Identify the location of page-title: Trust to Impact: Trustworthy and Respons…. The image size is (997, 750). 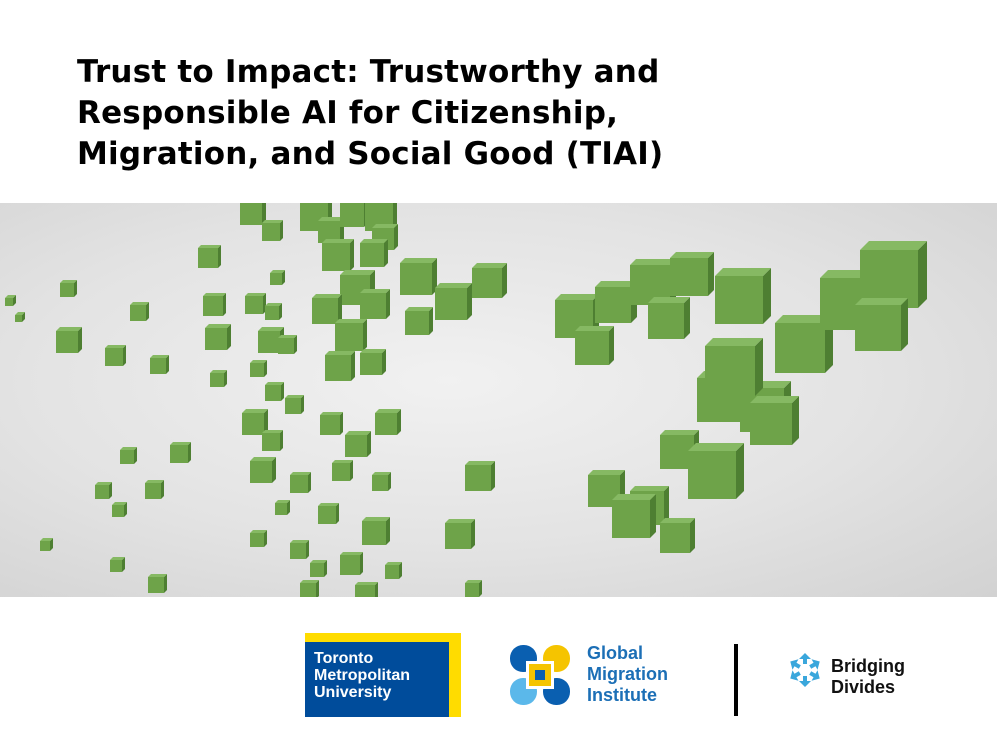
(437, 113).